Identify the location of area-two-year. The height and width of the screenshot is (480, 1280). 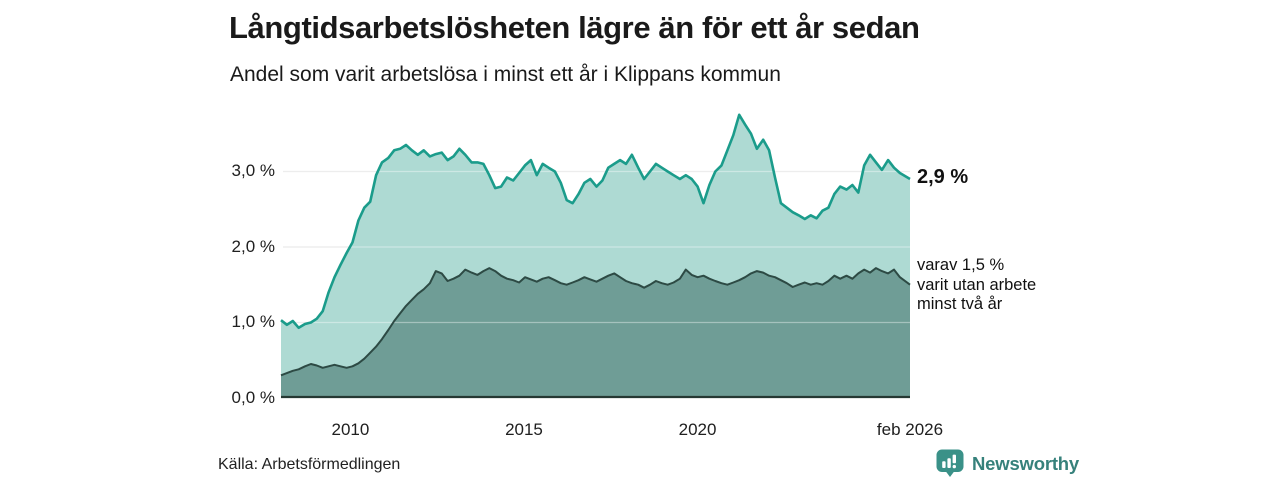
(595, 333).